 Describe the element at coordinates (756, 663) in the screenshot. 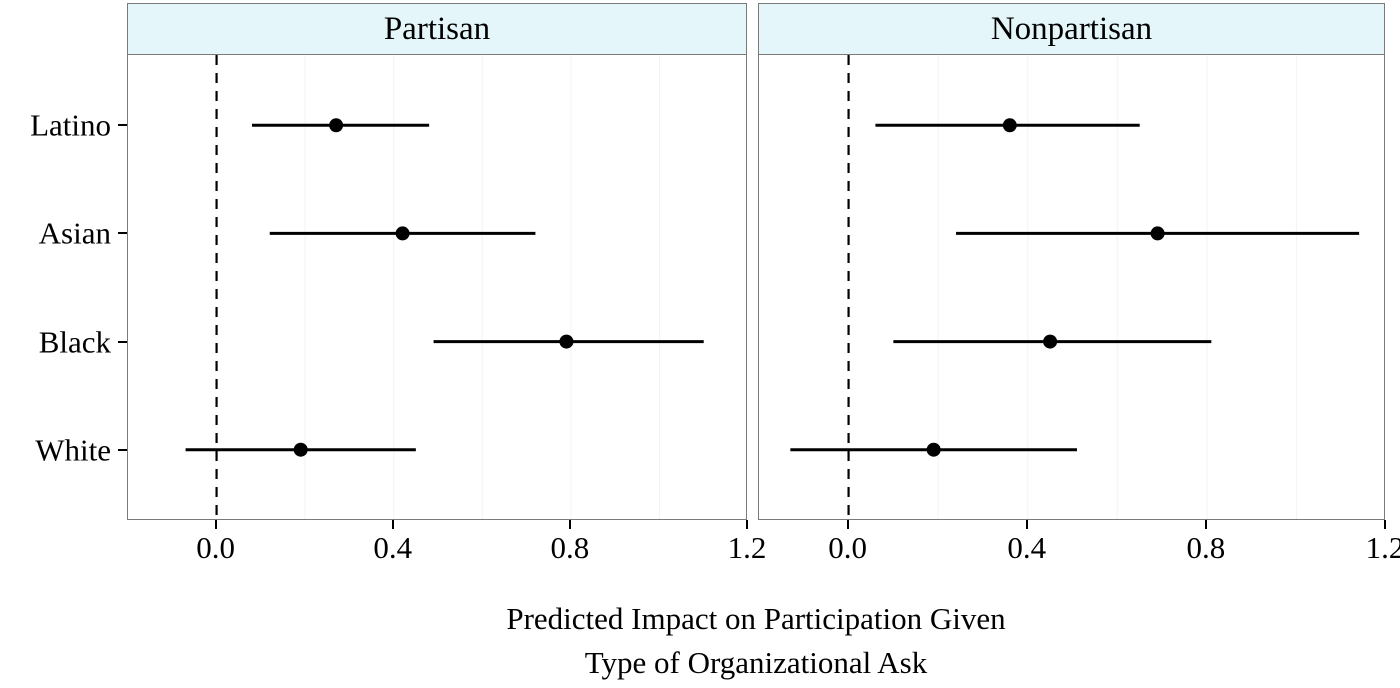

I see `x-axis-title-line2: Type of Organizational Ask` at that location.